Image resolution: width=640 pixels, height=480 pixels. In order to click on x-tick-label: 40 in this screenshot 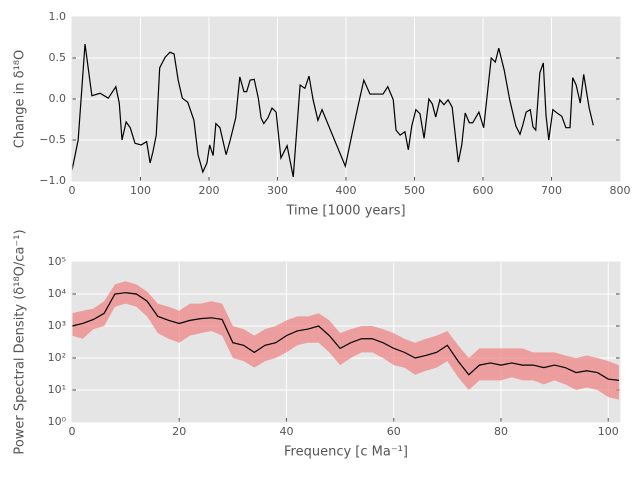, I will do `click(286, 431)`.